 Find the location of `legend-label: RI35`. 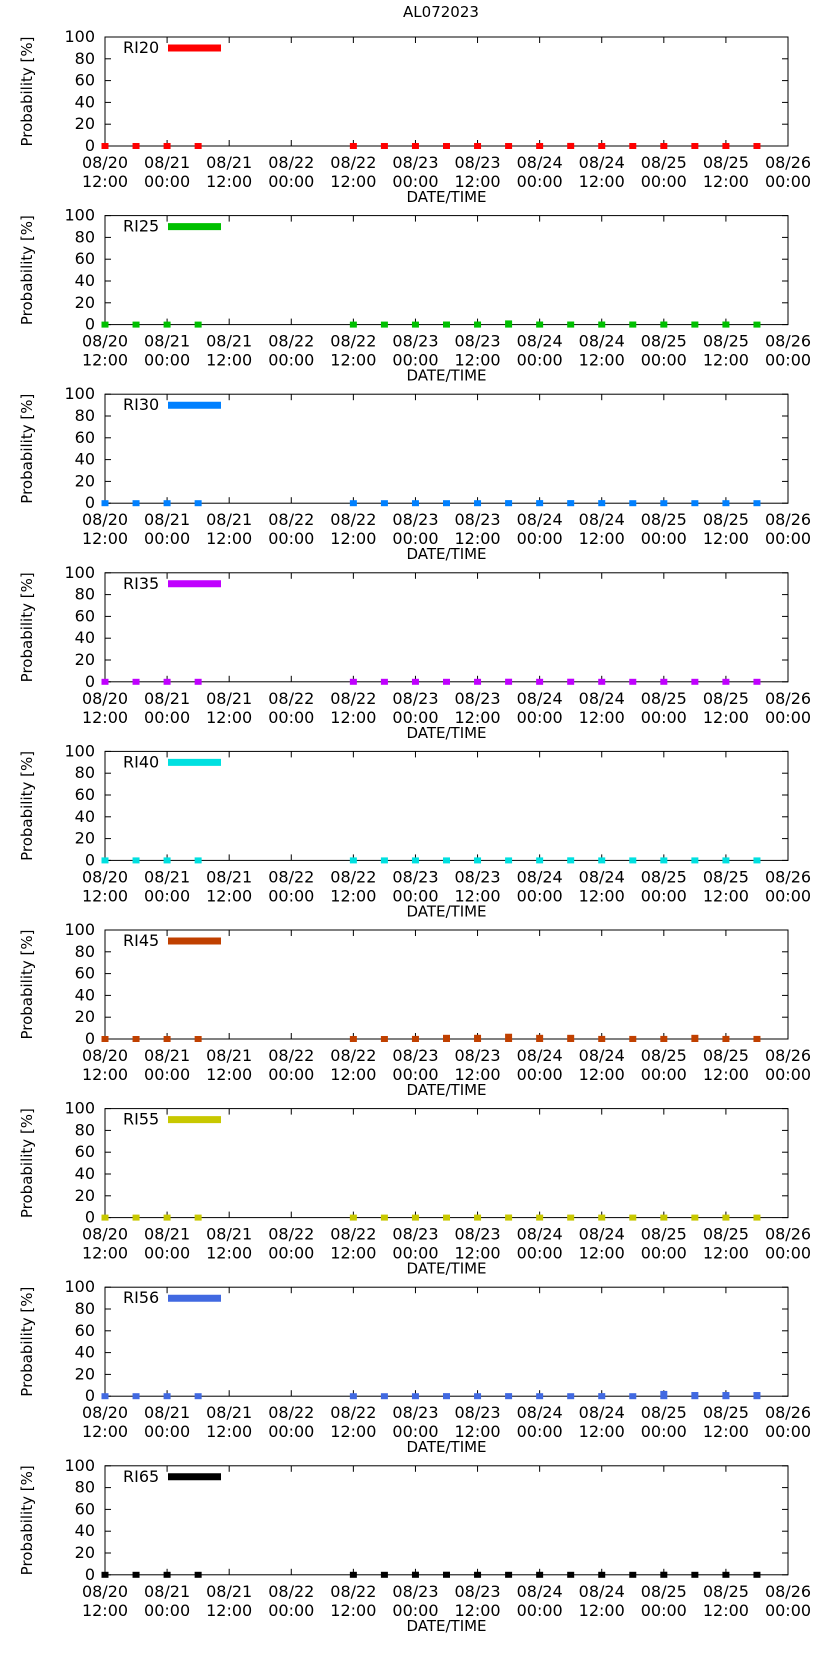

legend-label: RI35 is located at coordinates (141, 583).